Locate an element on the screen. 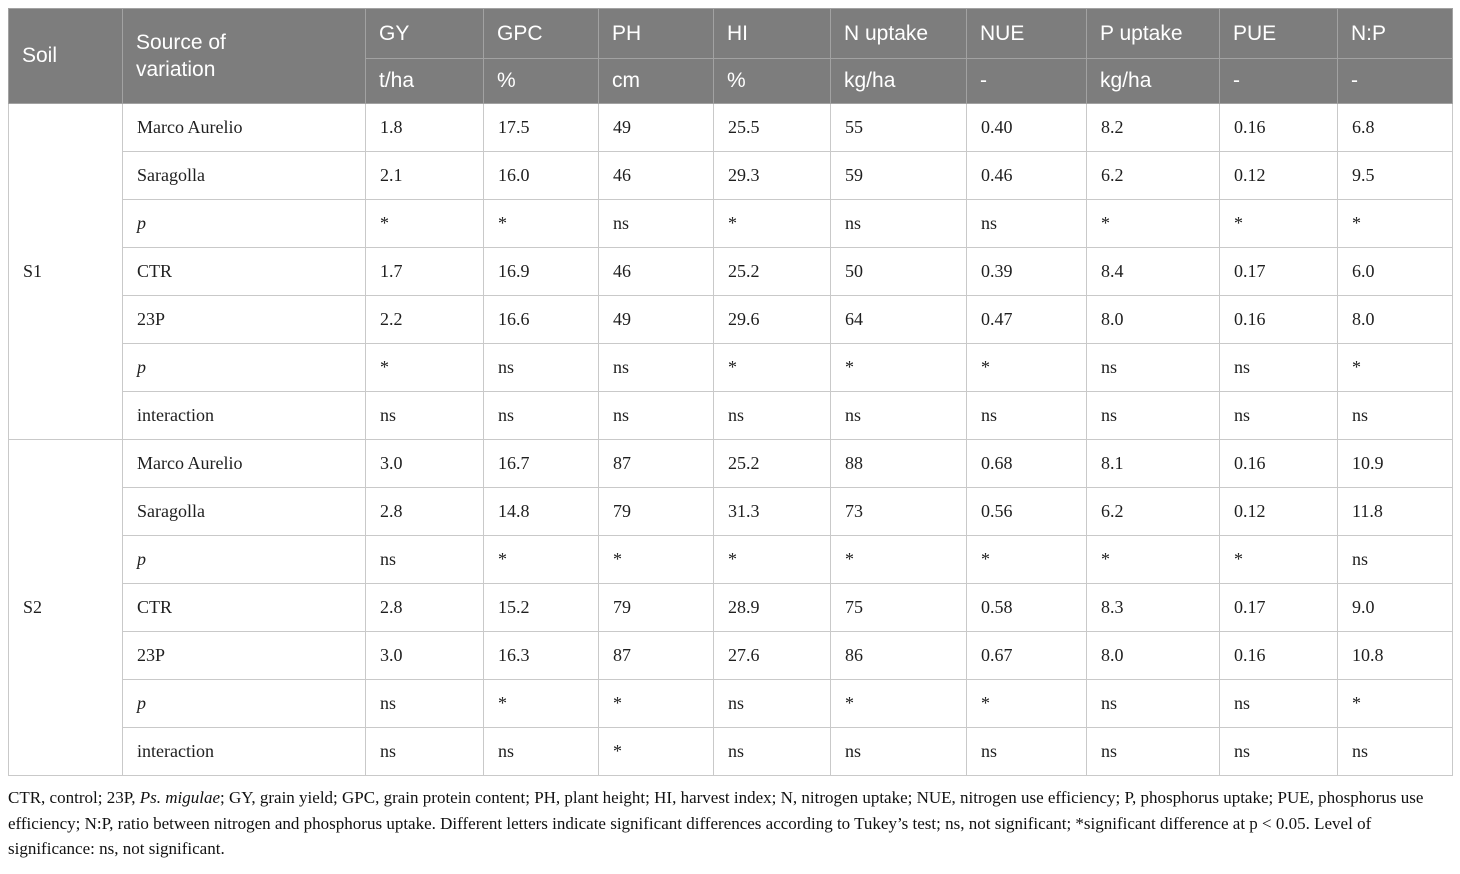  unit-ph: cm is located at coordinates (656, 81).